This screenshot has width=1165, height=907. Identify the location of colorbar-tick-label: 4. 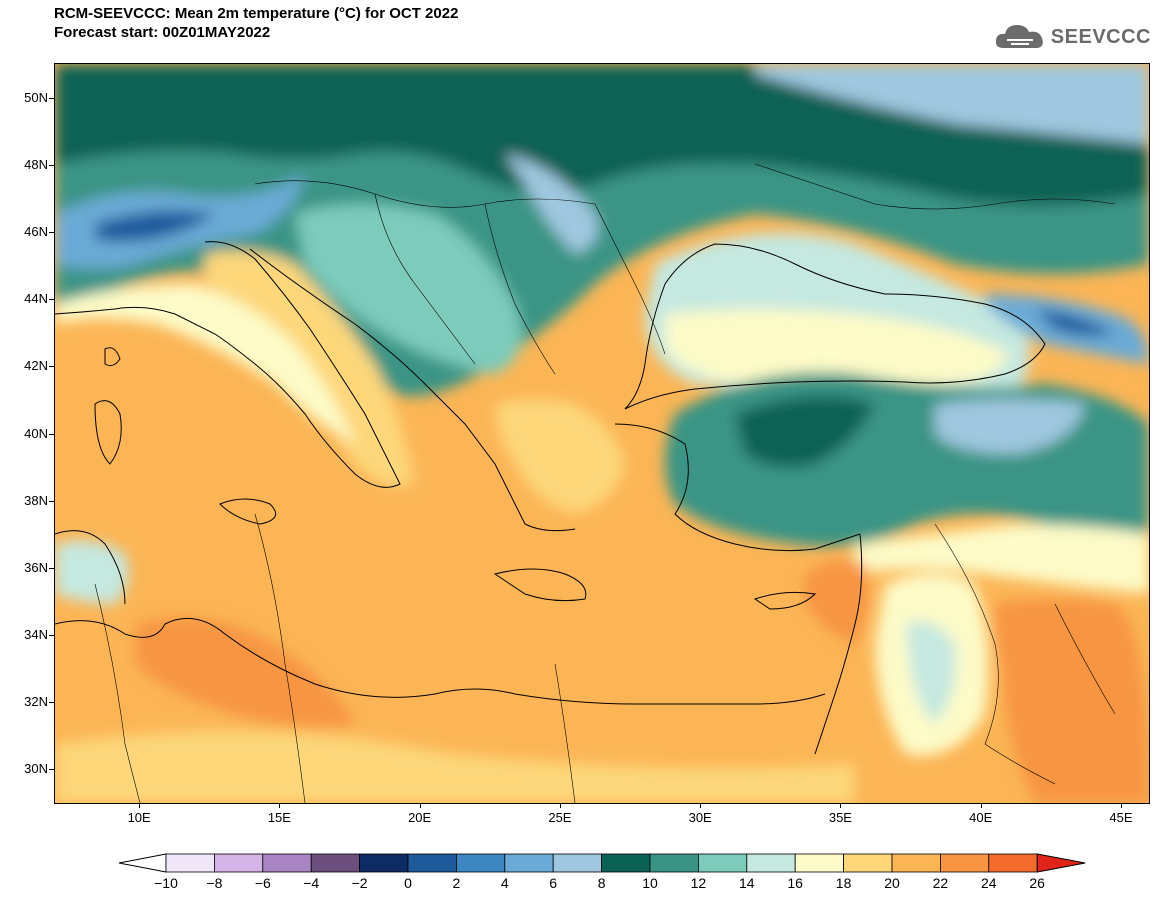
(504, 883).